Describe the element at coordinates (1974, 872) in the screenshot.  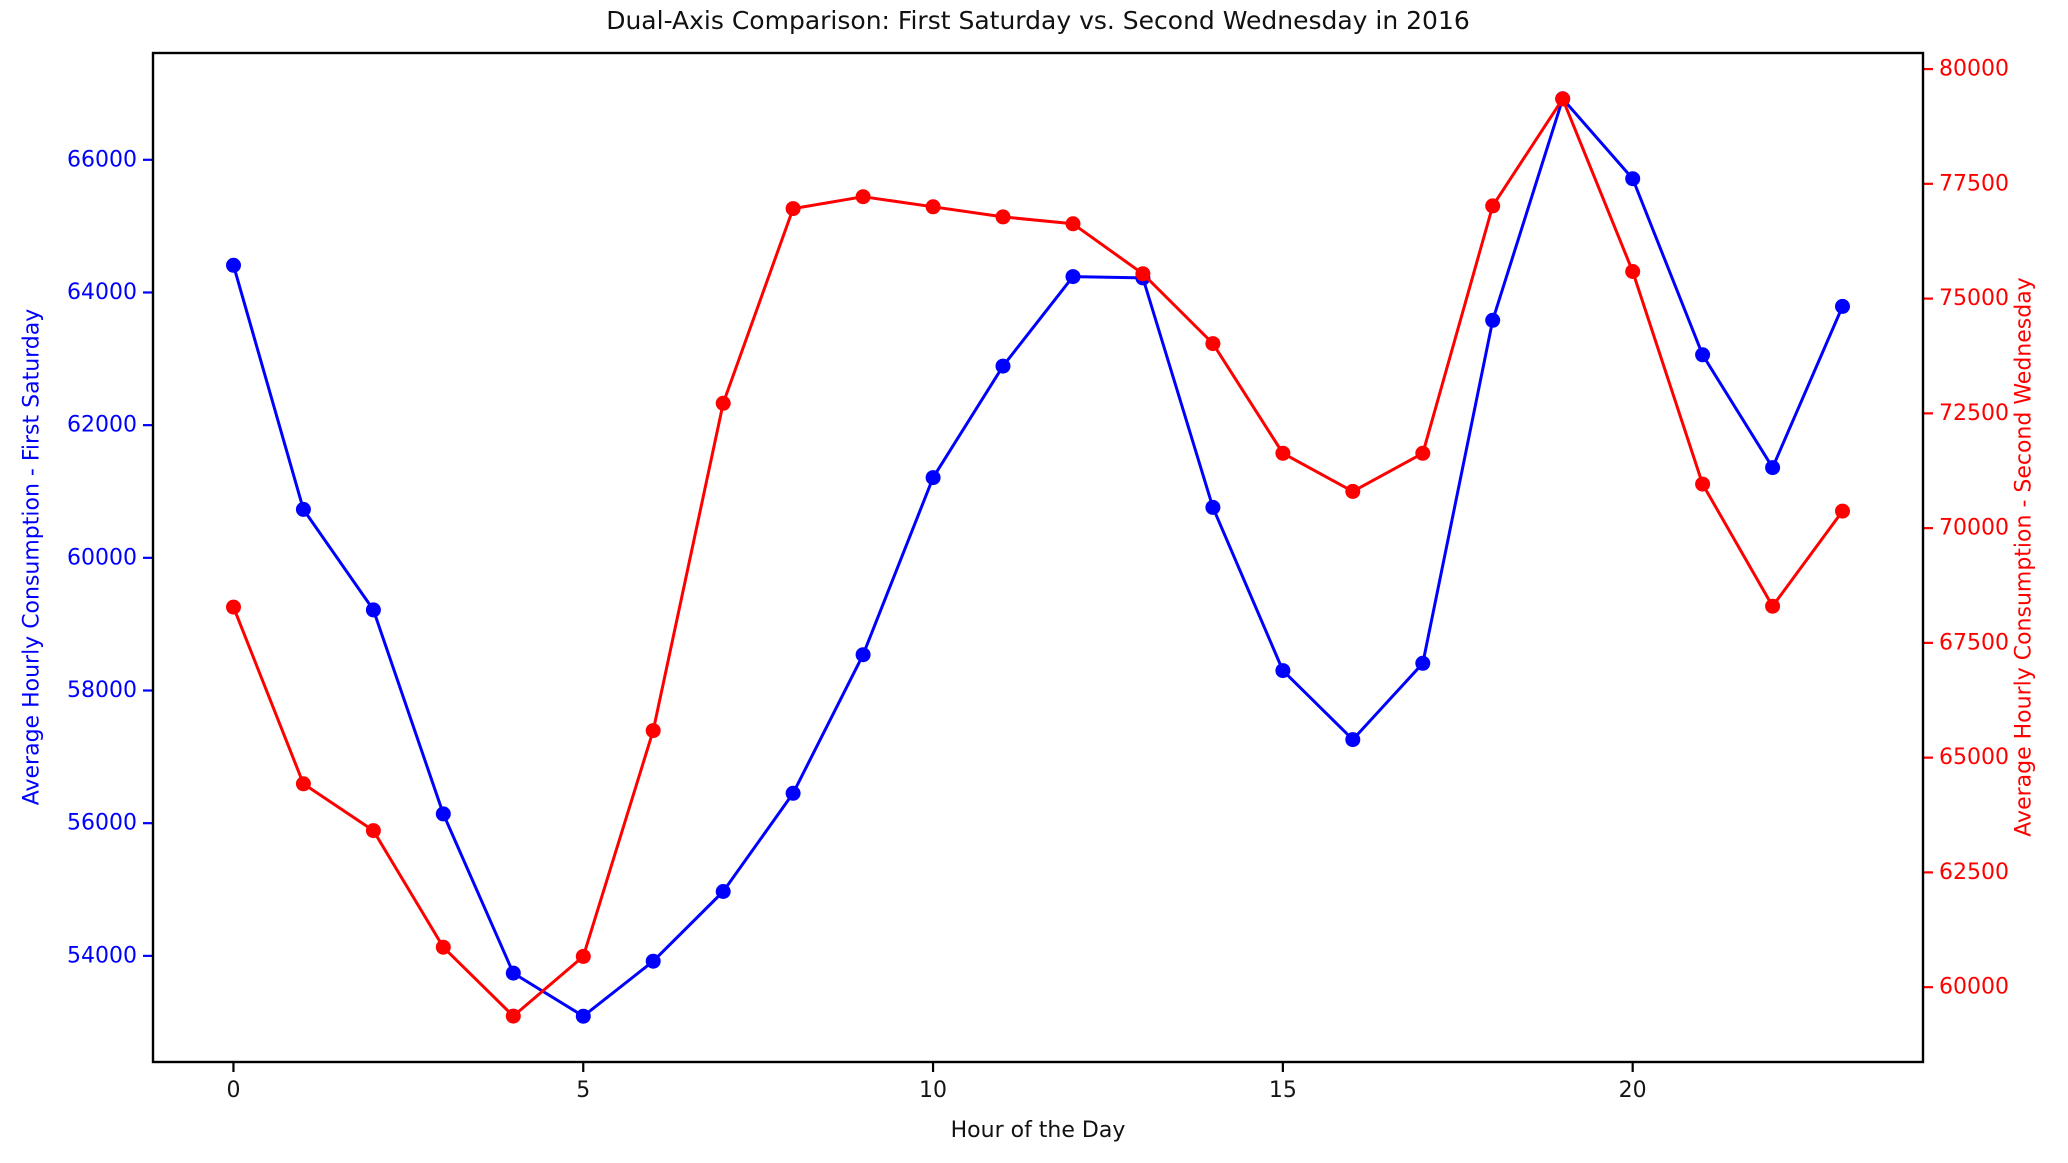
I see `right-tick-label: 62500` at that location.